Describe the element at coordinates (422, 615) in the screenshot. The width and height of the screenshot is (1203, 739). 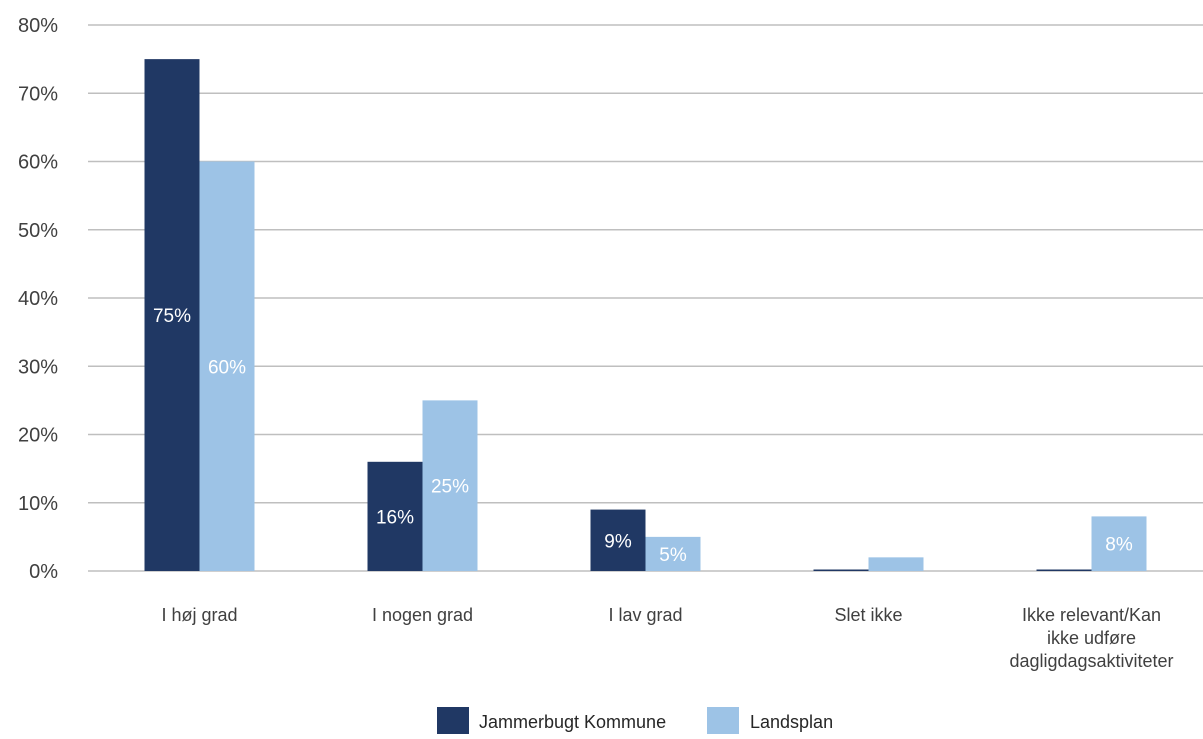
I see `x-category-label: I nogen grad` at that location.